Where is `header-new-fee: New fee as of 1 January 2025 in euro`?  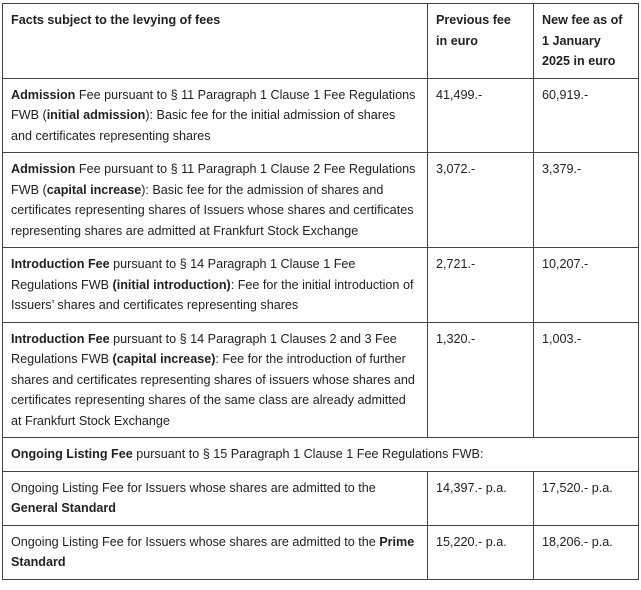
header-new-fee: New fee as of 1 January 2025 in euro is located at coordinates (586, 41).